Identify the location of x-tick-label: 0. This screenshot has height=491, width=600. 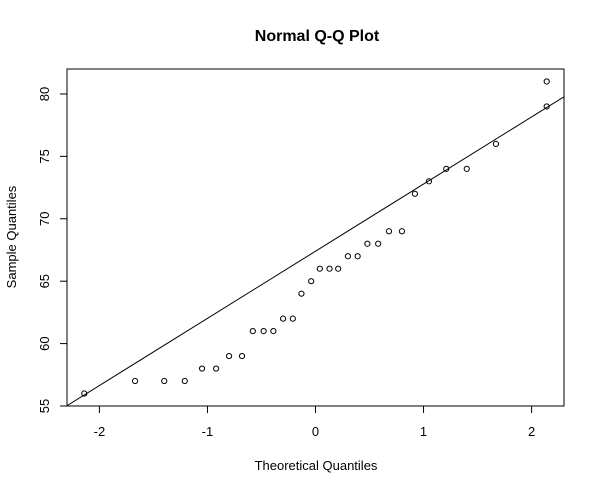
(315, 431).